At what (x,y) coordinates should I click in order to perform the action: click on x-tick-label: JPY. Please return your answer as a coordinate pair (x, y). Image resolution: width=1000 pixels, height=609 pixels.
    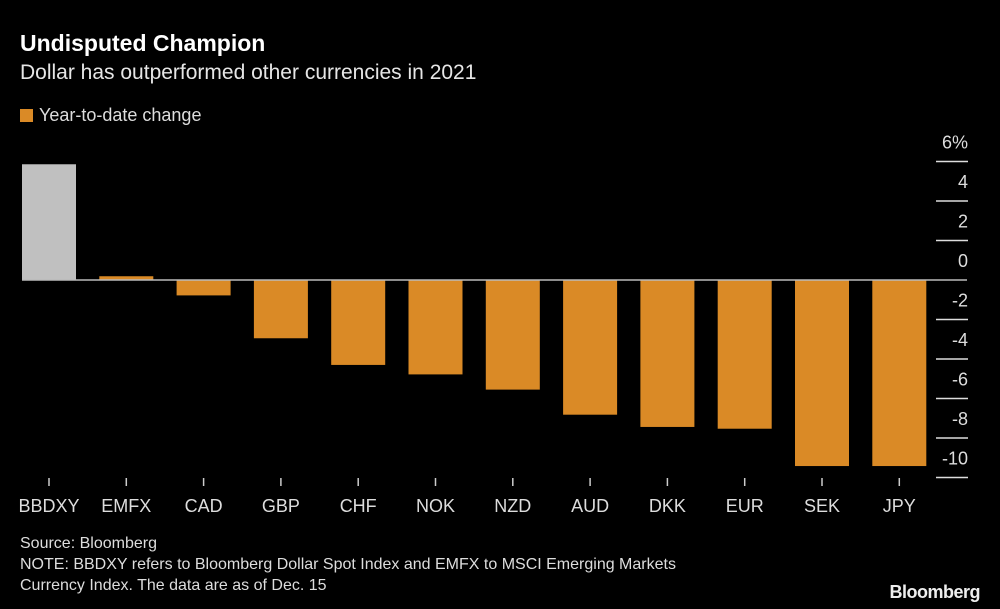
    Looking at the image, I should click on (899, 506).